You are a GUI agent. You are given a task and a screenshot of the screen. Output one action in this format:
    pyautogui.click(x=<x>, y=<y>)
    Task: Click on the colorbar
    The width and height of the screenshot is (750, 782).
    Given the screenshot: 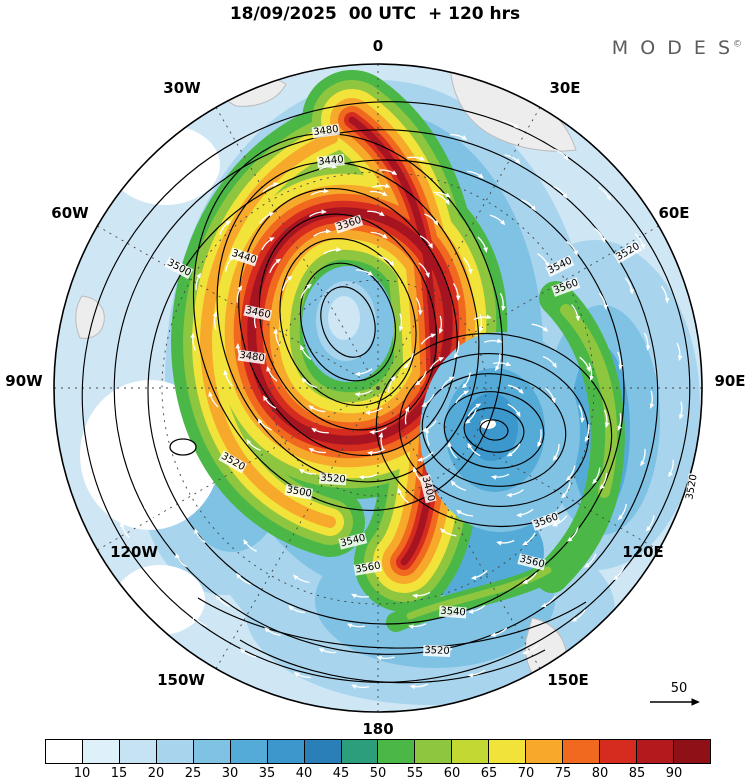 What is the action you would take?
    pyautogui.click(x=378, y=751)
    